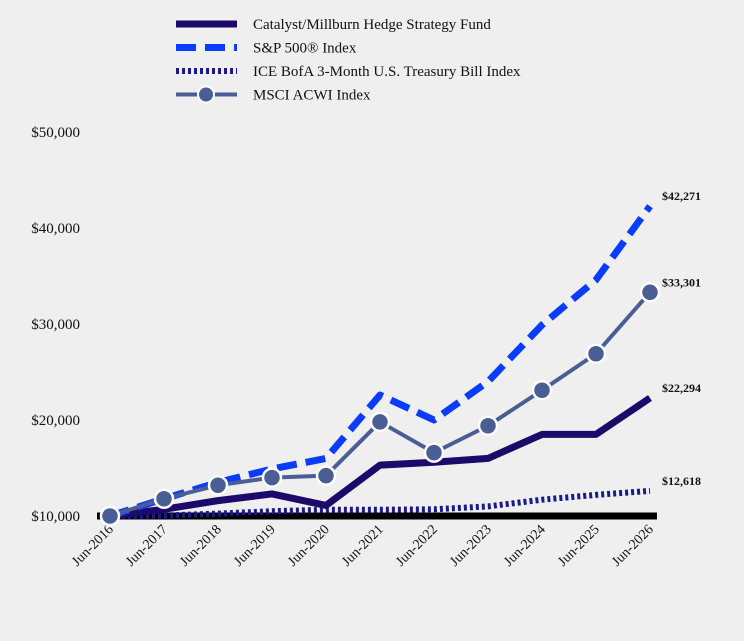  Describe the element at coordinates (372, 25) in the screenshot. I see `legend-label: Catalyst/Millburn Hedge Strategy Fund` at that location.